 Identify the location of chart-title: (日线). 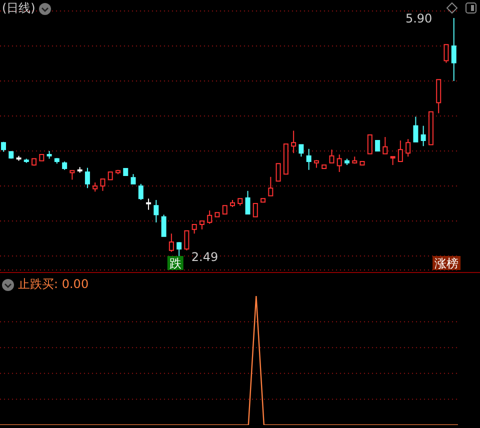
(19, 8).